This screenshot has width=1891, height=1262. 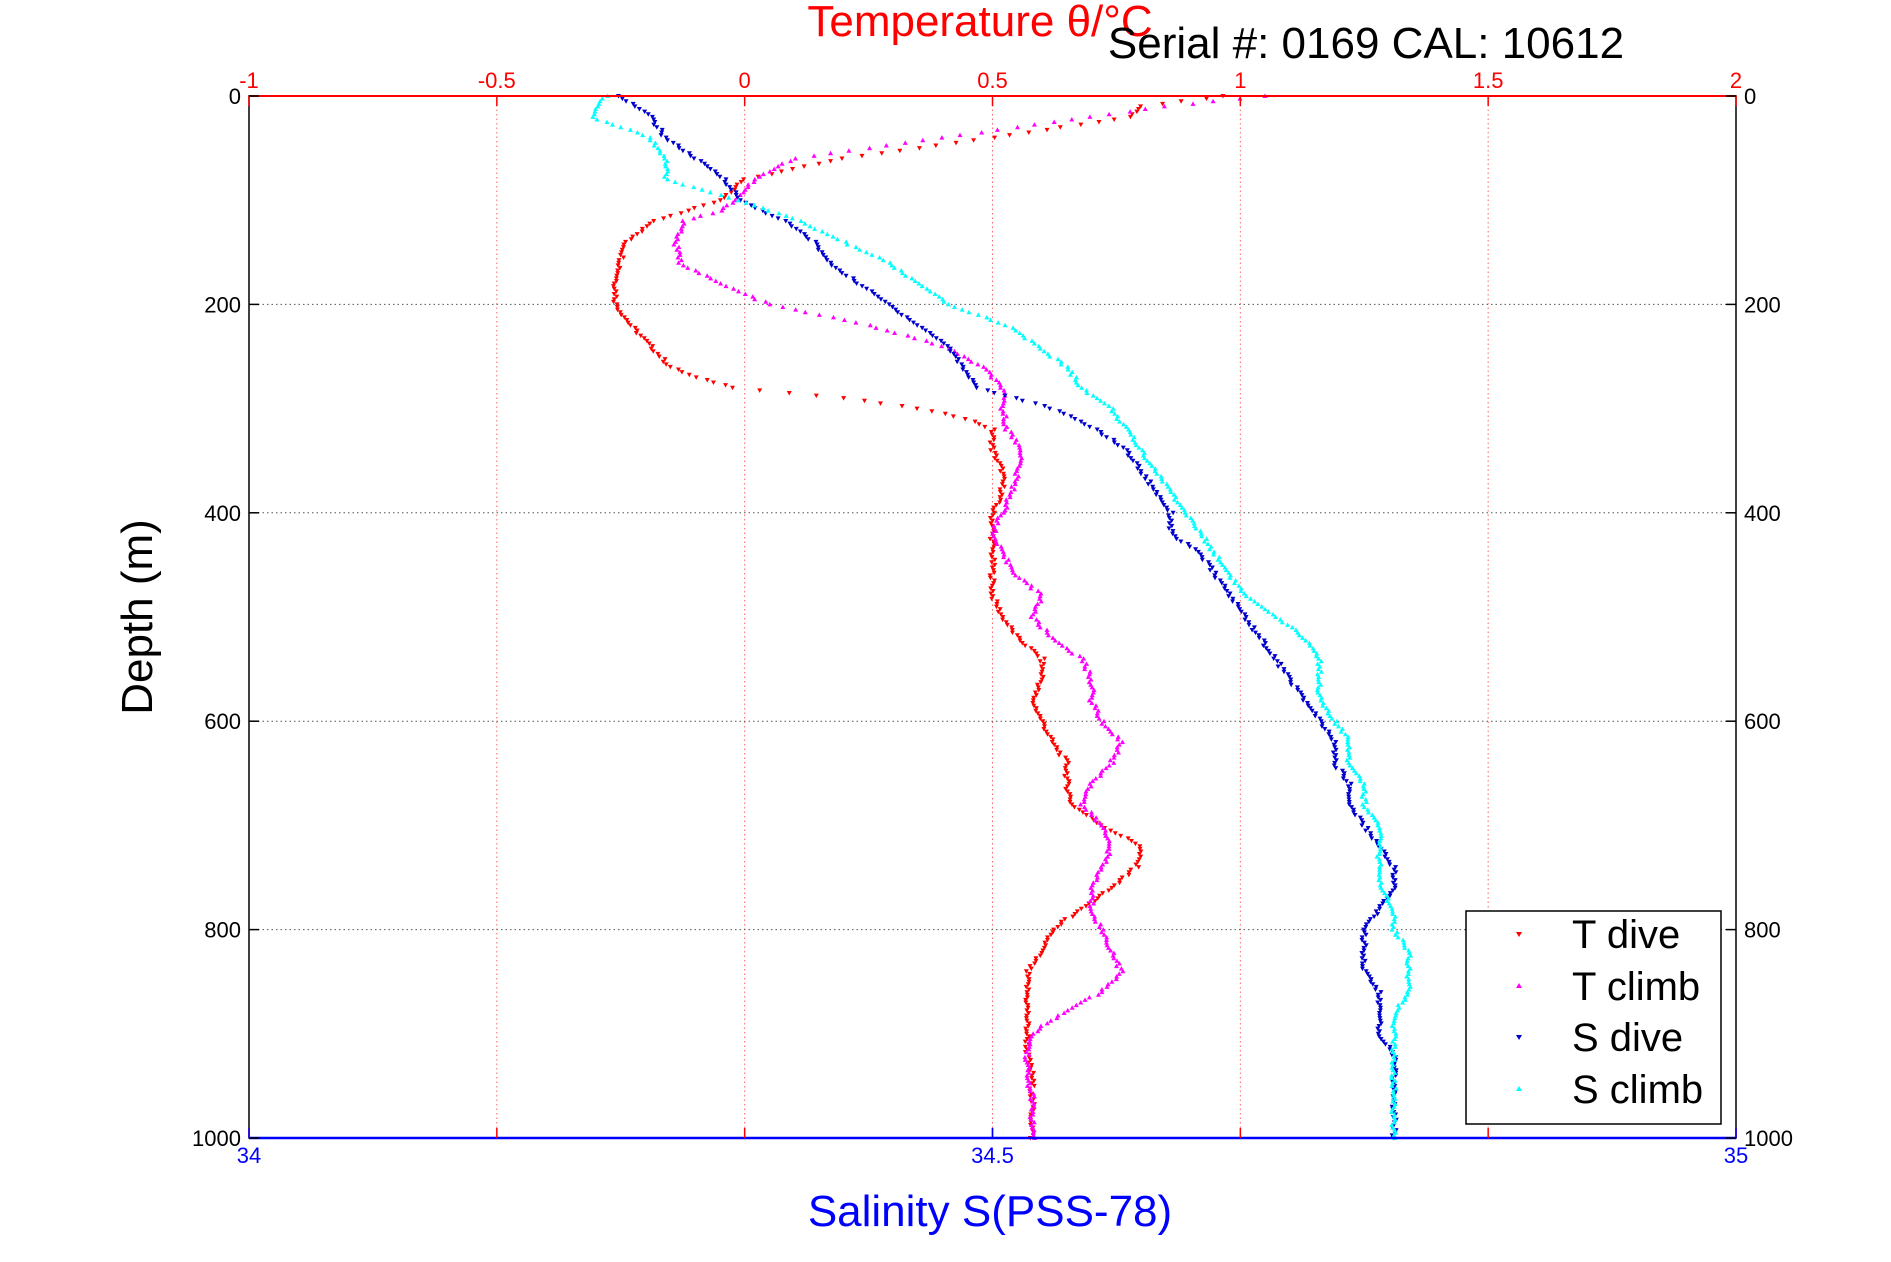 What do you see at coordinates (1636, 987) in the screenshot?
I see `legend-label: T climb` at bounding box center [1636, 987].